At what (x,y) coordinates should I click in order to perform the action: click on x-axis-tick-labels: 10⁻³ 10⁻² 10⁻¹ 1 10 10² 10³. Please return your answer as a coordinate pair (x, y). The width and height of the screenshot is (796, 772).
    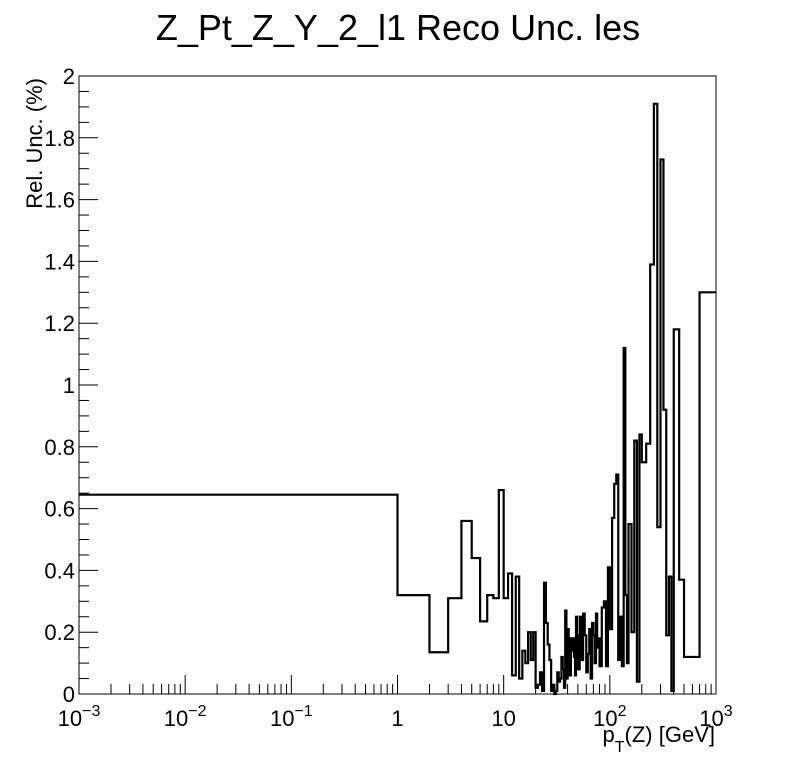
    Looking at the image, I should click on (395, 717).